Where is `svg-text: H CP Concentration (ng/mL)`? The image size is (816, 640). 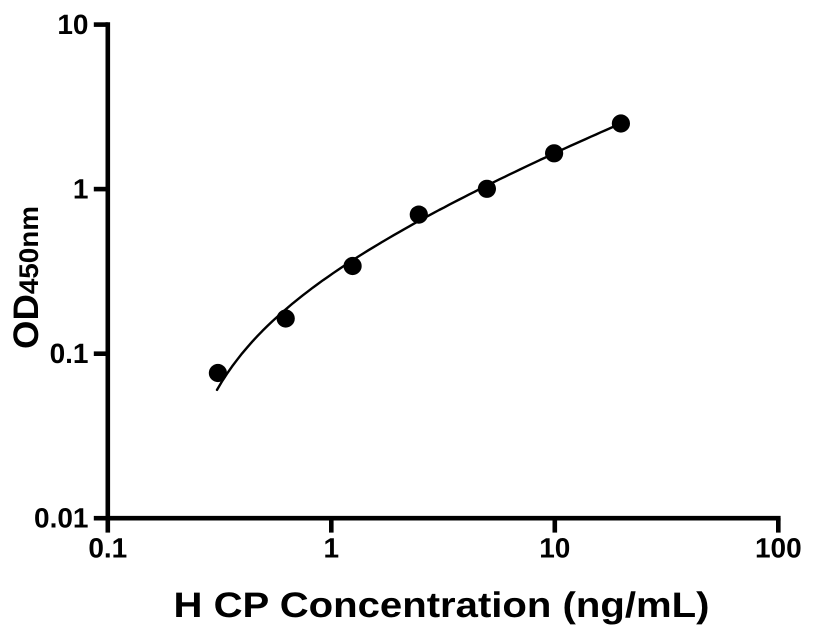
svg-text: H CP Concentration (ng/mL) is located at coordinates (442, 605).